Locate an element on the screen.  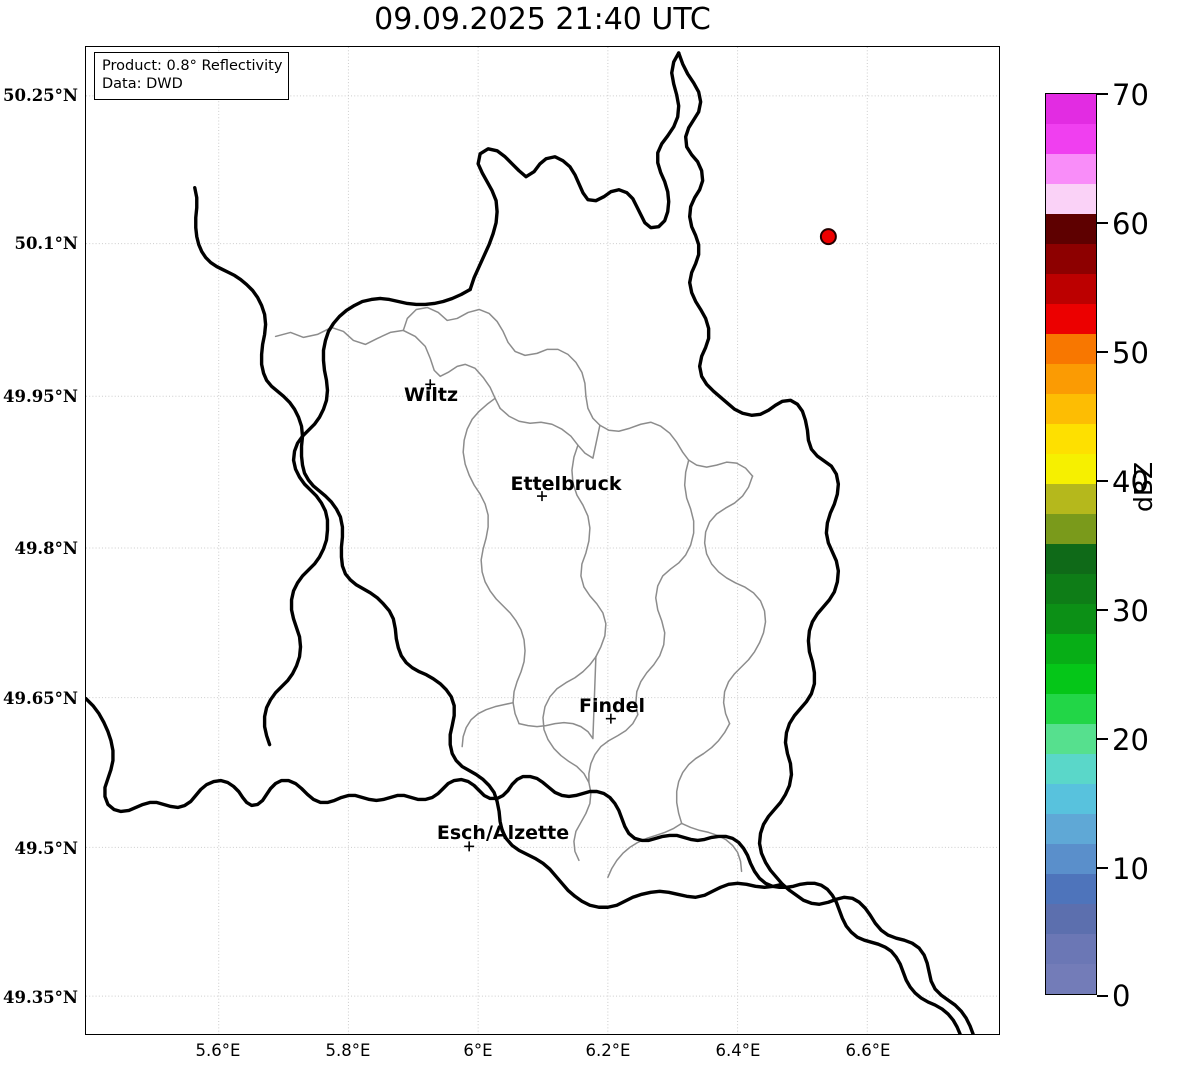
cbar-label-30: 30 is located at coordinates (1130, 611).